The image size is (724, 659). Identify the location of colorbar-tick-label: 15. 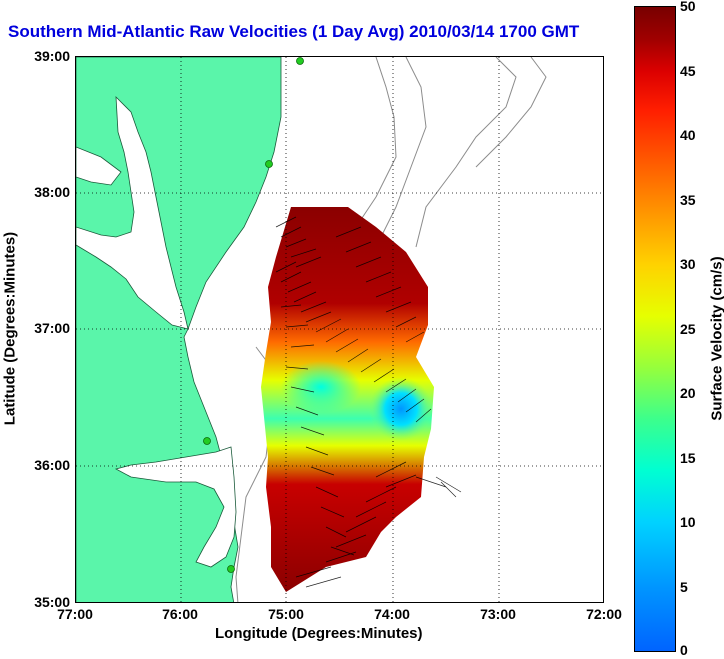
(688, 458).